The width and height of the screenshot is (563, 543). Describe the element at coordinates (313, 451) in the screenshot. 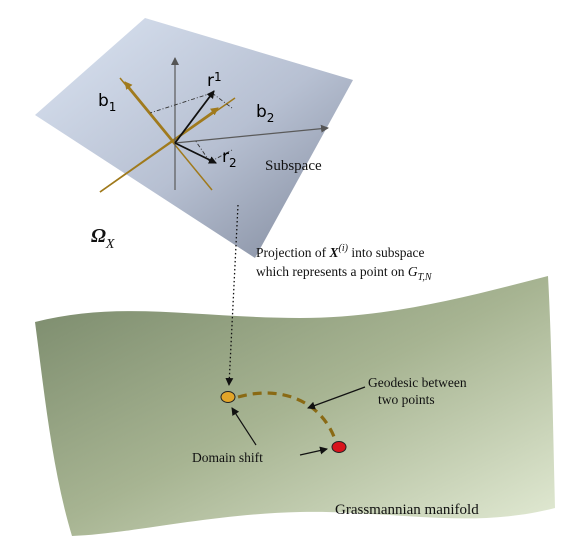

I see `domain-shift-arrow-target` at that location.